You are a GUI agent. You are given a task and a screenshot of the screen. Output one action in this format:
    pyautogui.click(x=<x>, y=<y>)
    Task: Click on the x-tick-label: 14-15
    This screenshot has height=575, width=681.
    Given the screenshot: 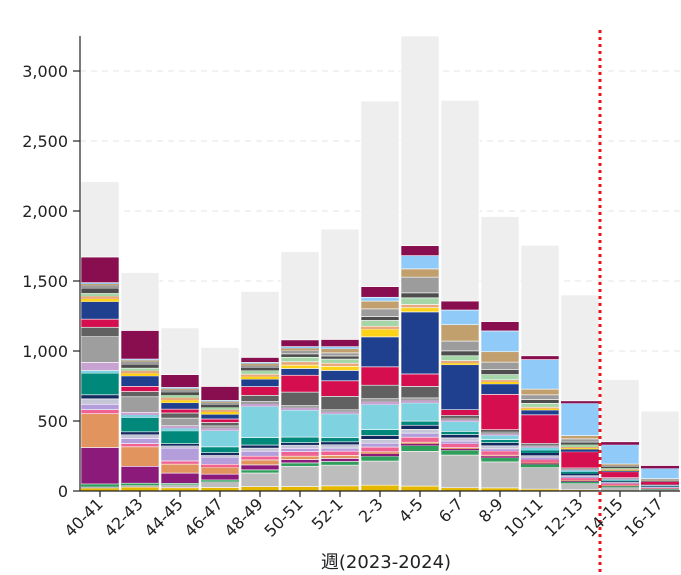 What is the action you would take?
    pyautogui.click(x=604, y=517)
    